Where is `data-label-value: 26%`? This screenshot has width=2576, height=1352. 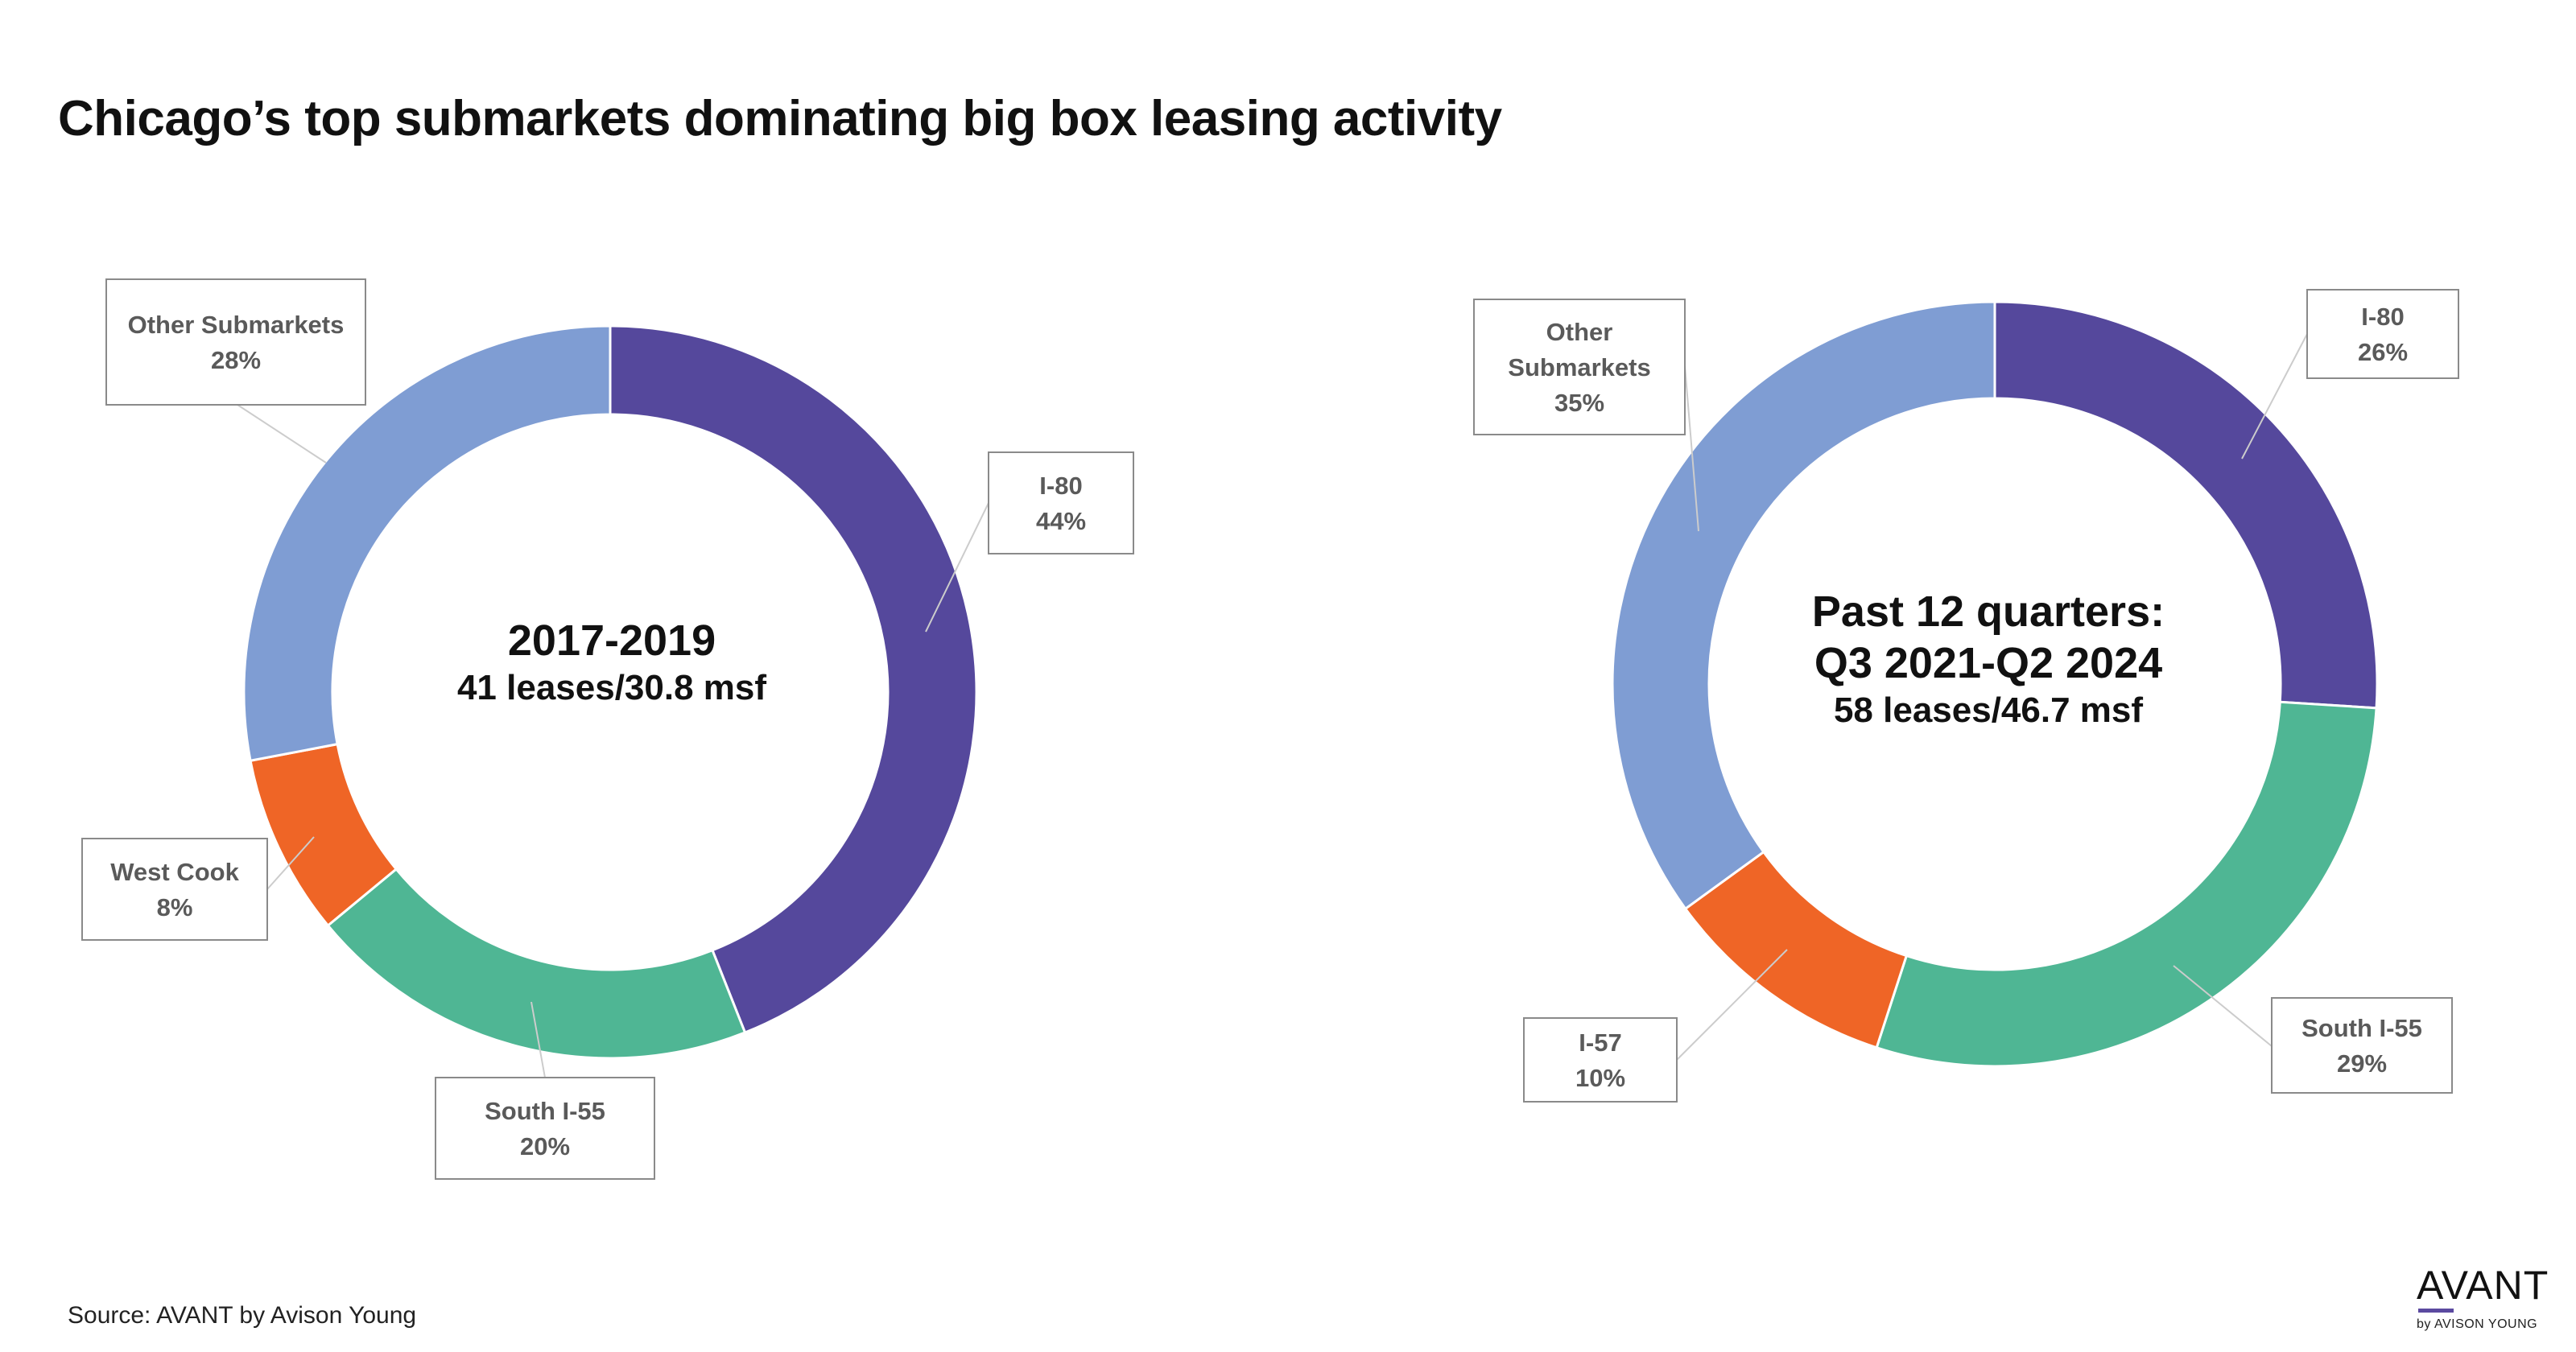 data-label-value: 26% is located at coordinates (2383, 352).